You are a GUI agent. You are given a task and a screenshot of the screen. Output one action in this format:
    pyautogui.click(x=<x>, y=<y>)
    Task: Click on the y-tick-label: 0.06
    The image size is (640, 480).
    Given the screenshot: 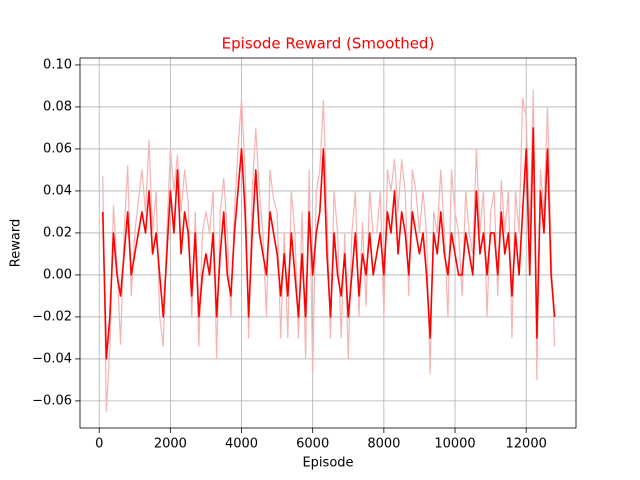 What is the action you would take?
    pyautogui.click(x=57, y=148)
    